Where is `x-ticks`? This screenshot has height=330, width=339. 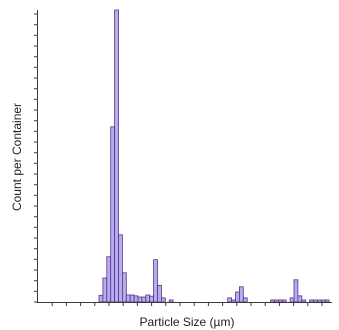 x-ticks is located at coordinates (187, 304).